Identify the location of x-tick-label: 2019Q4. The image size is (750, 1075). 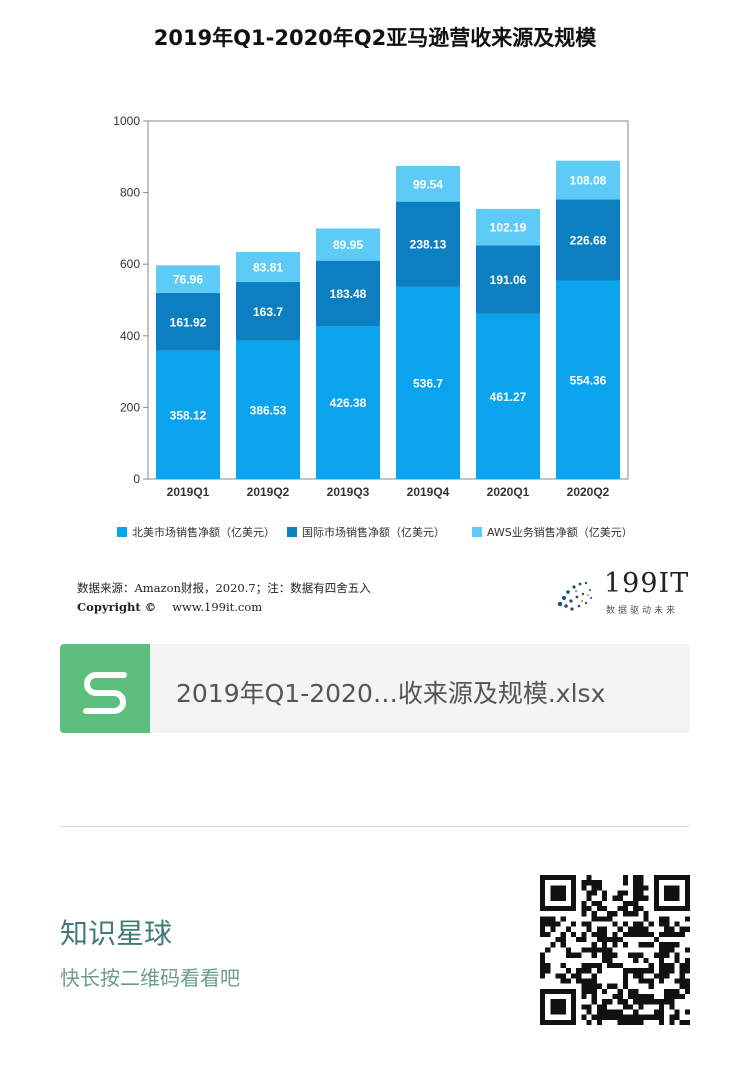
(428, 492).